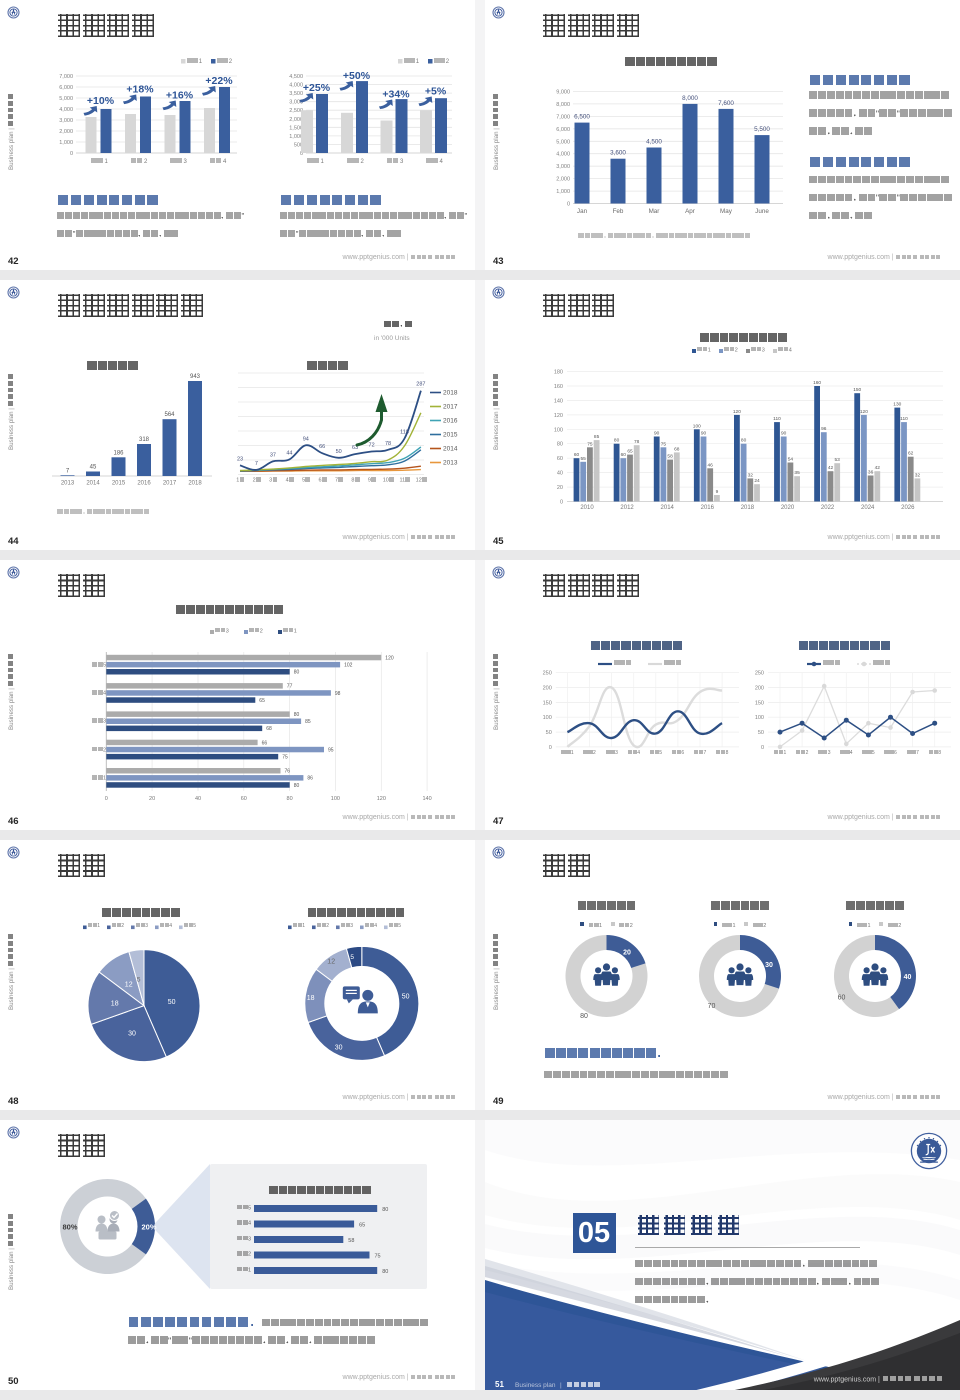 This screenshot has height=1400, width=960. What do you see at coordinates (762, 211) in the screenshot?
I see `svg-text: June` at bounding box center [762, 211].